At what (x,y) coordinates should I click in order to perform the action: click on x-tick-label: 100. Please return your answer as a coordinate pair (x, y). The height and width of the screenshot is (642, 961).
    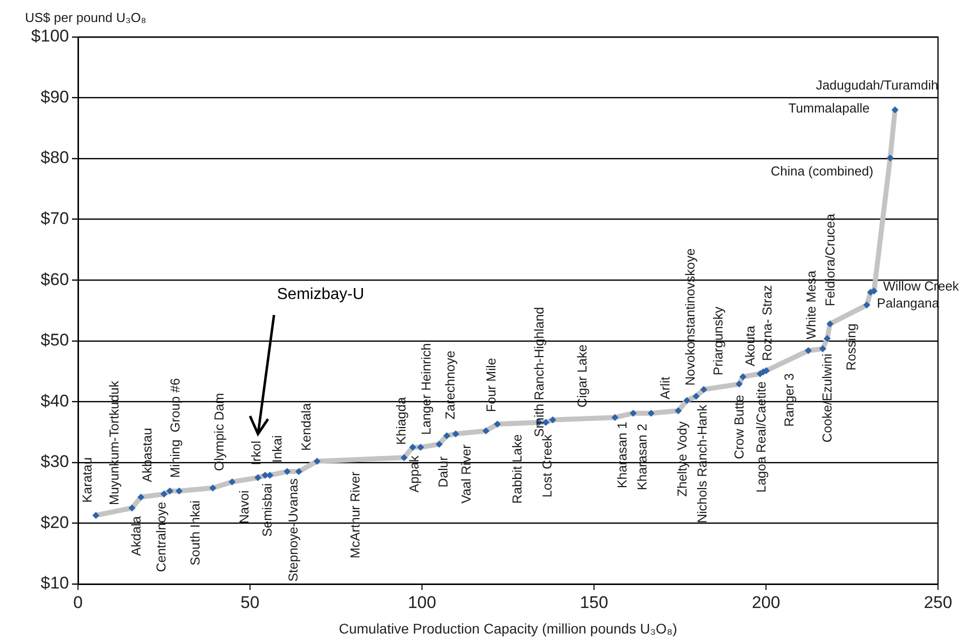
    Looking at the image, I should click on (422, 602).